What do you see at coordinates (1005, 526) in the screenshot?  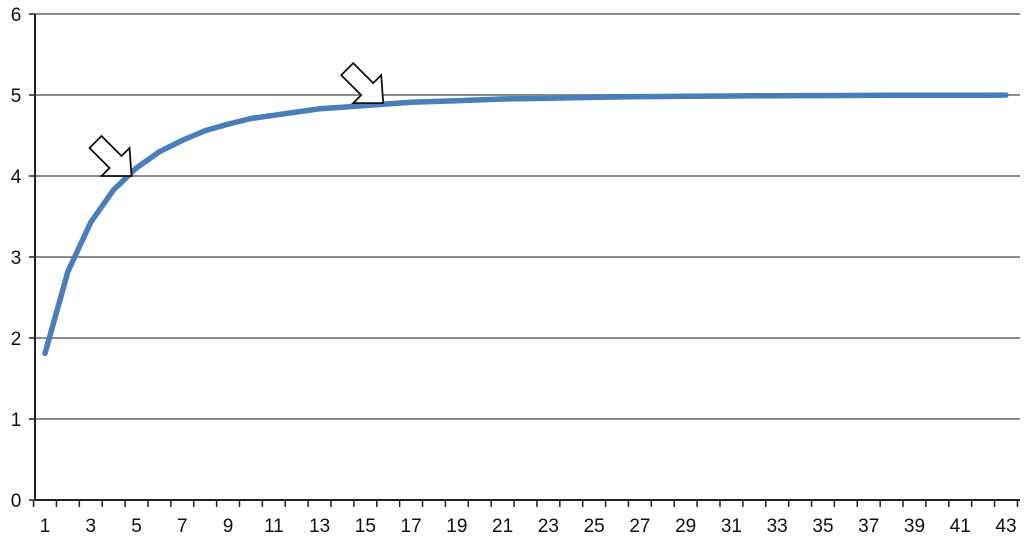 I see `x-tick-label: 43` at bounding box center [1005, 526].